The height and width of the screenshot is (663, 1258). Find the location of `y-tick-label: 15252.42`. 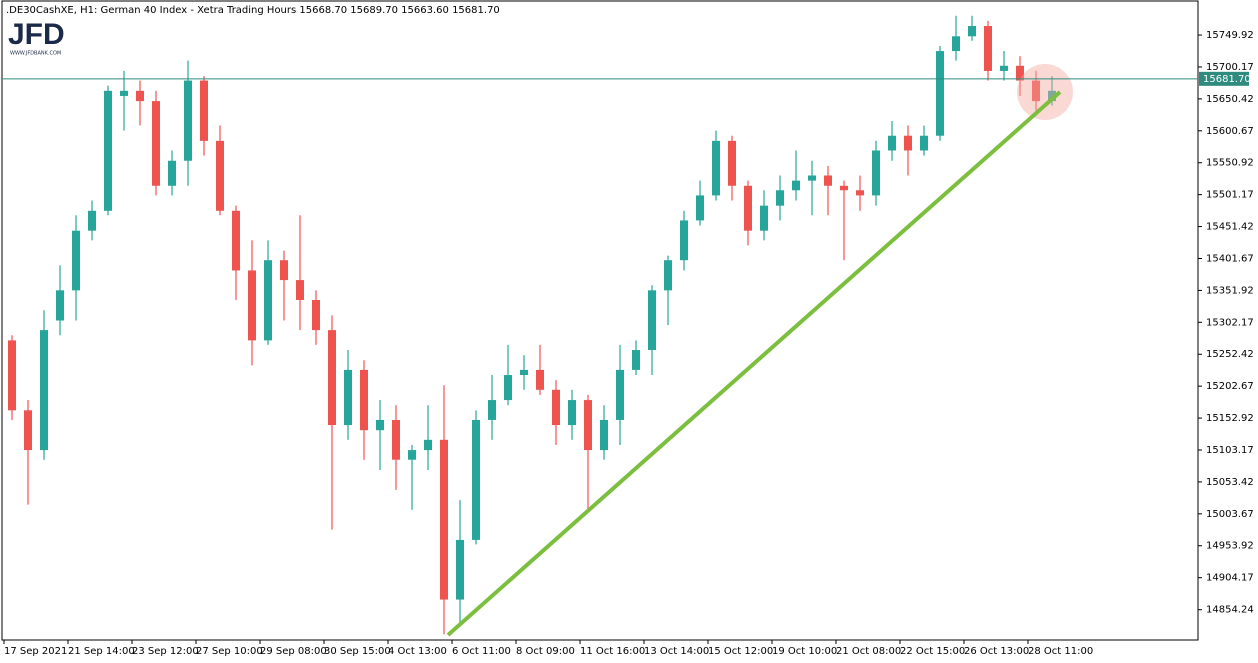

y-tick-label: 15252.42 is located at coordinates (1230, 354).